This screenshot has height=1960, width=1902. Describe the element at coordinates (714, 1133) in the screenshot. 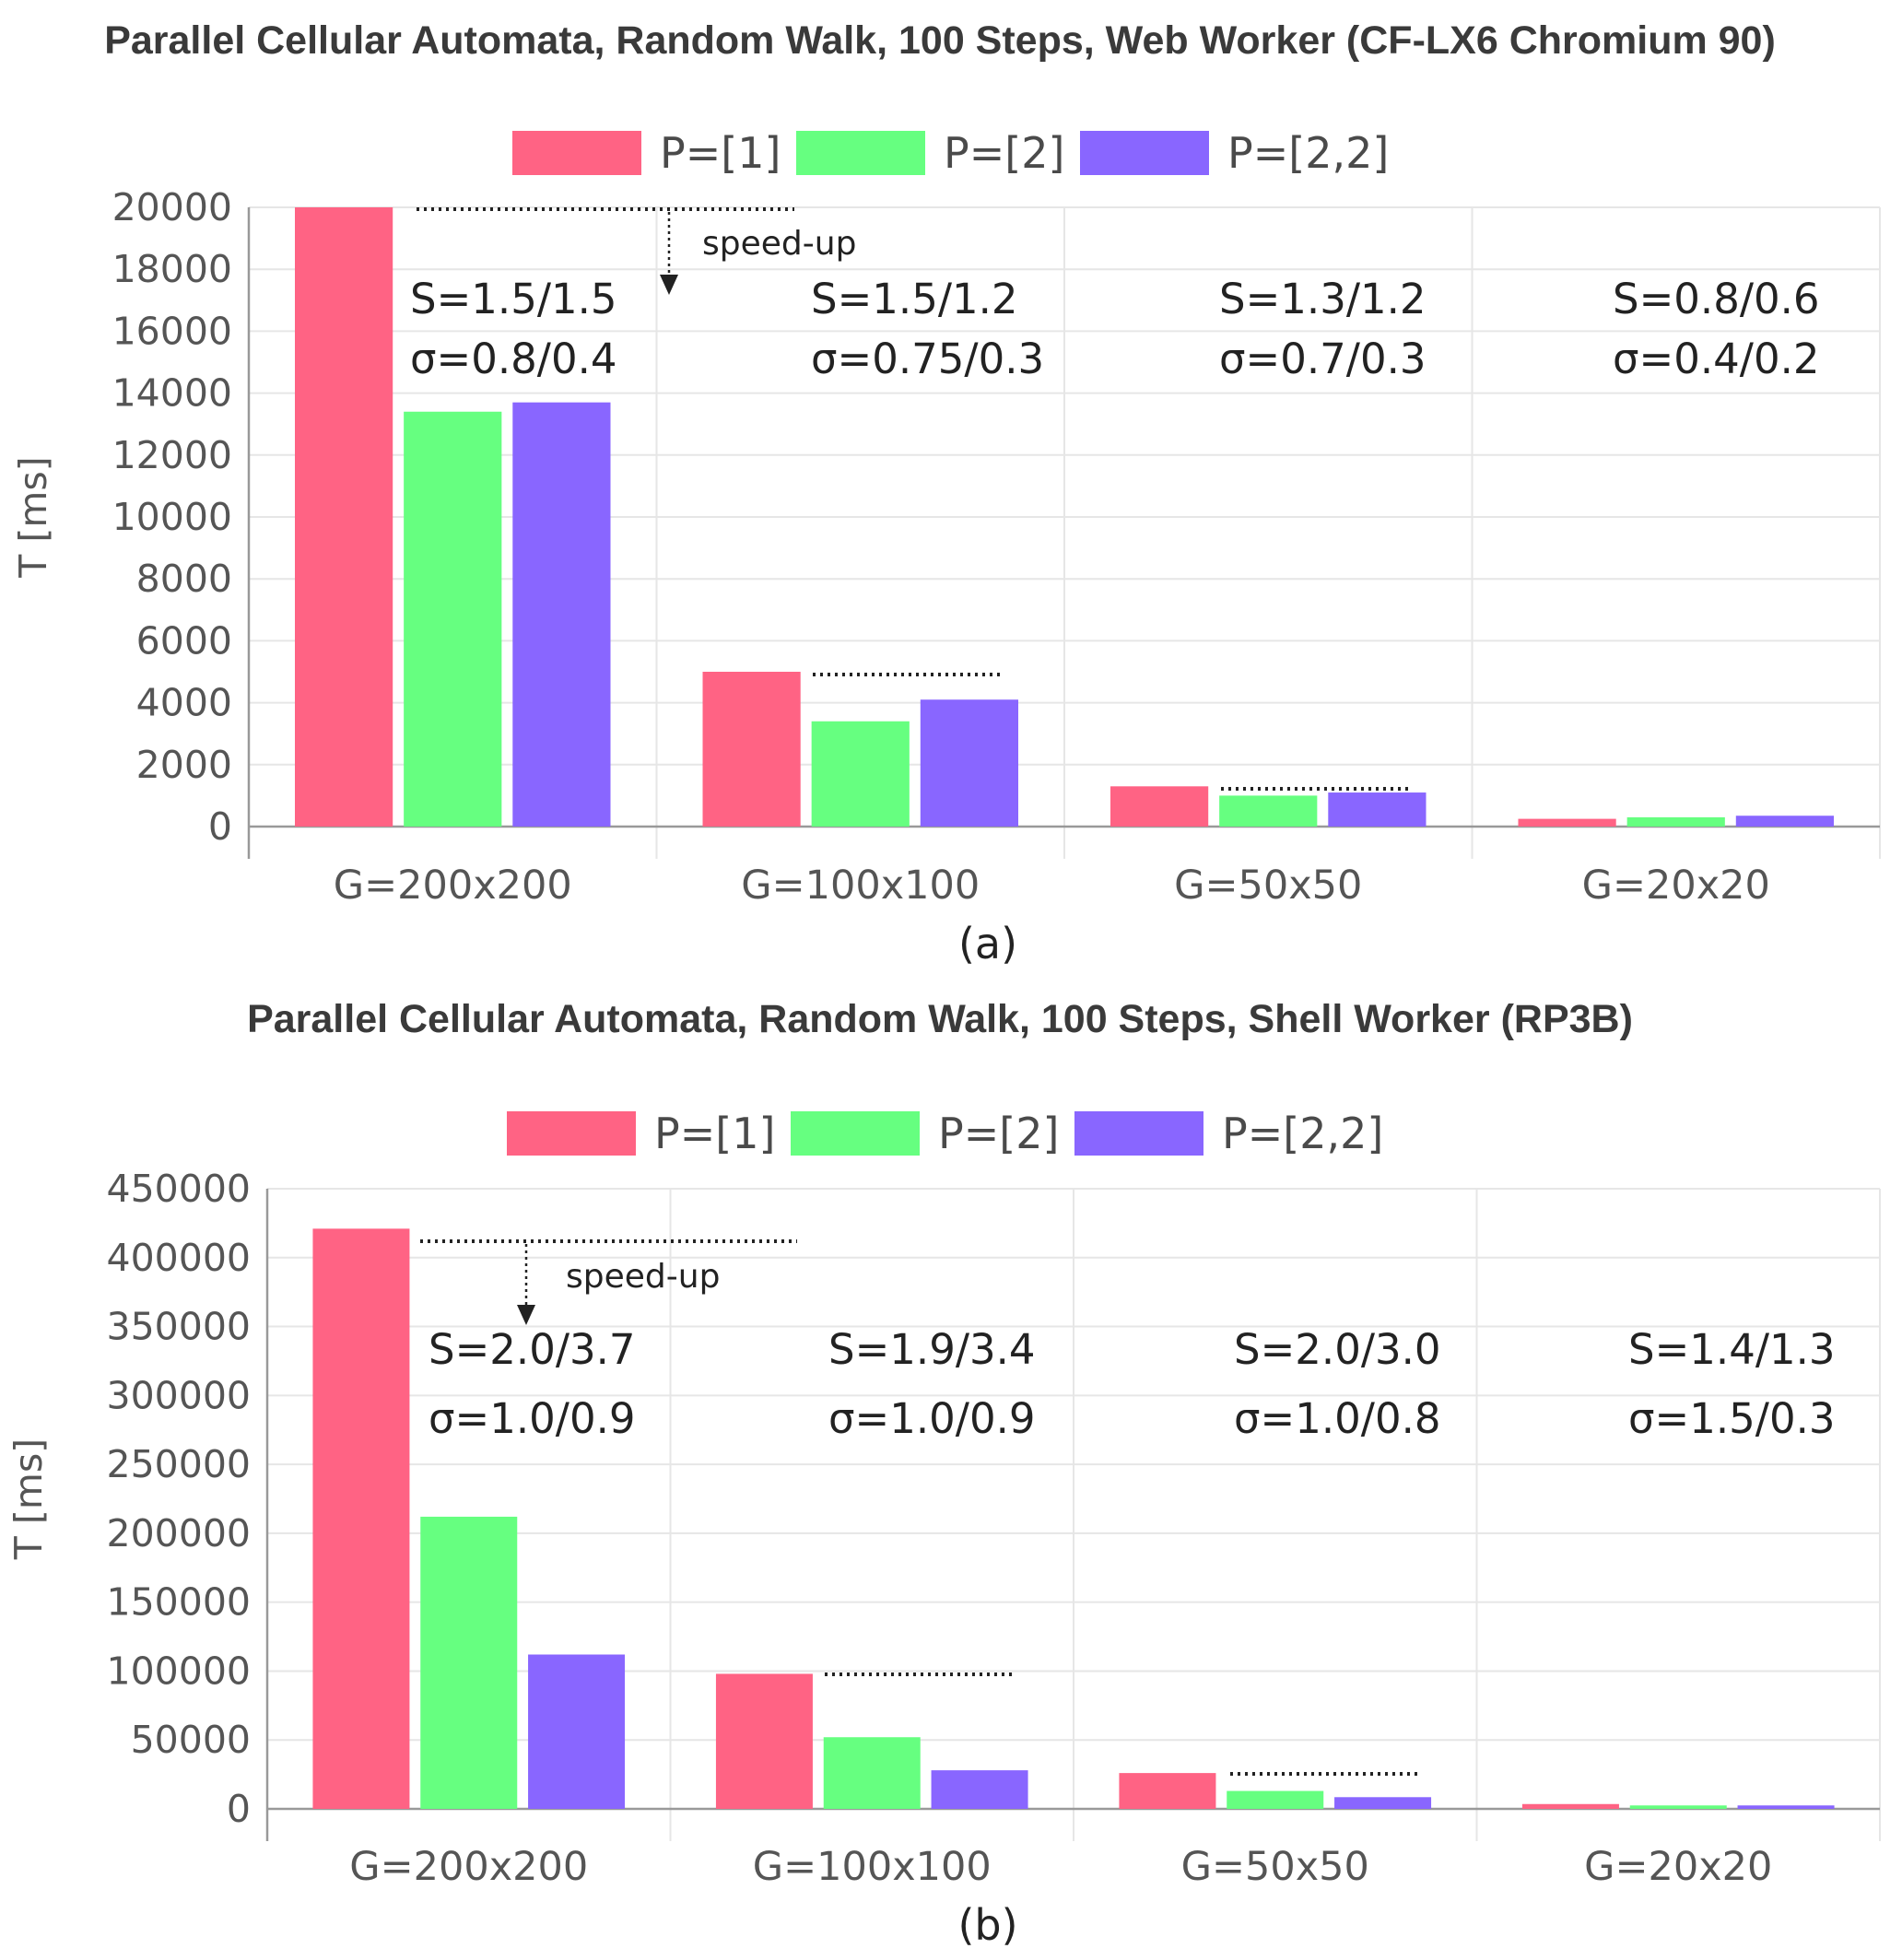

I see `chartb-legend-label-0: P=[1]` at that location.